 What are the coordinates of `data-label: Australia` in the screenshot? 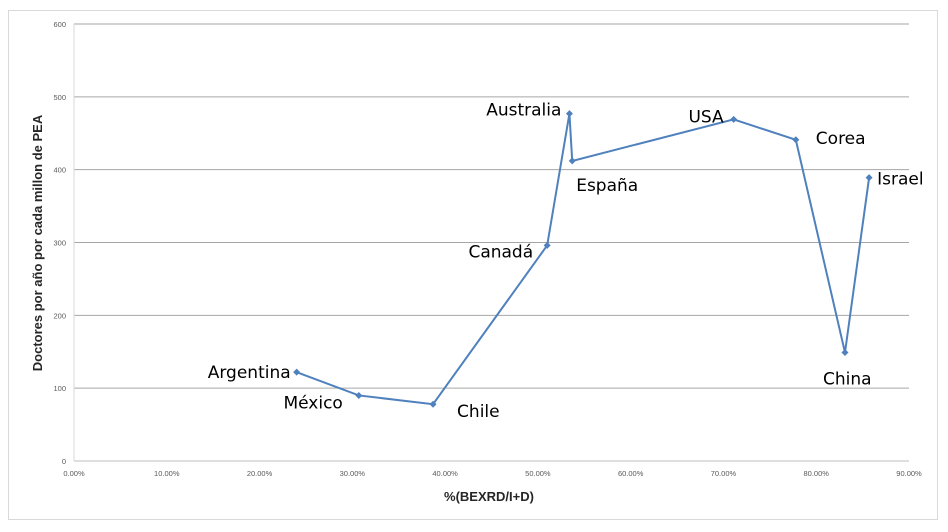 It's located at (523, 111).